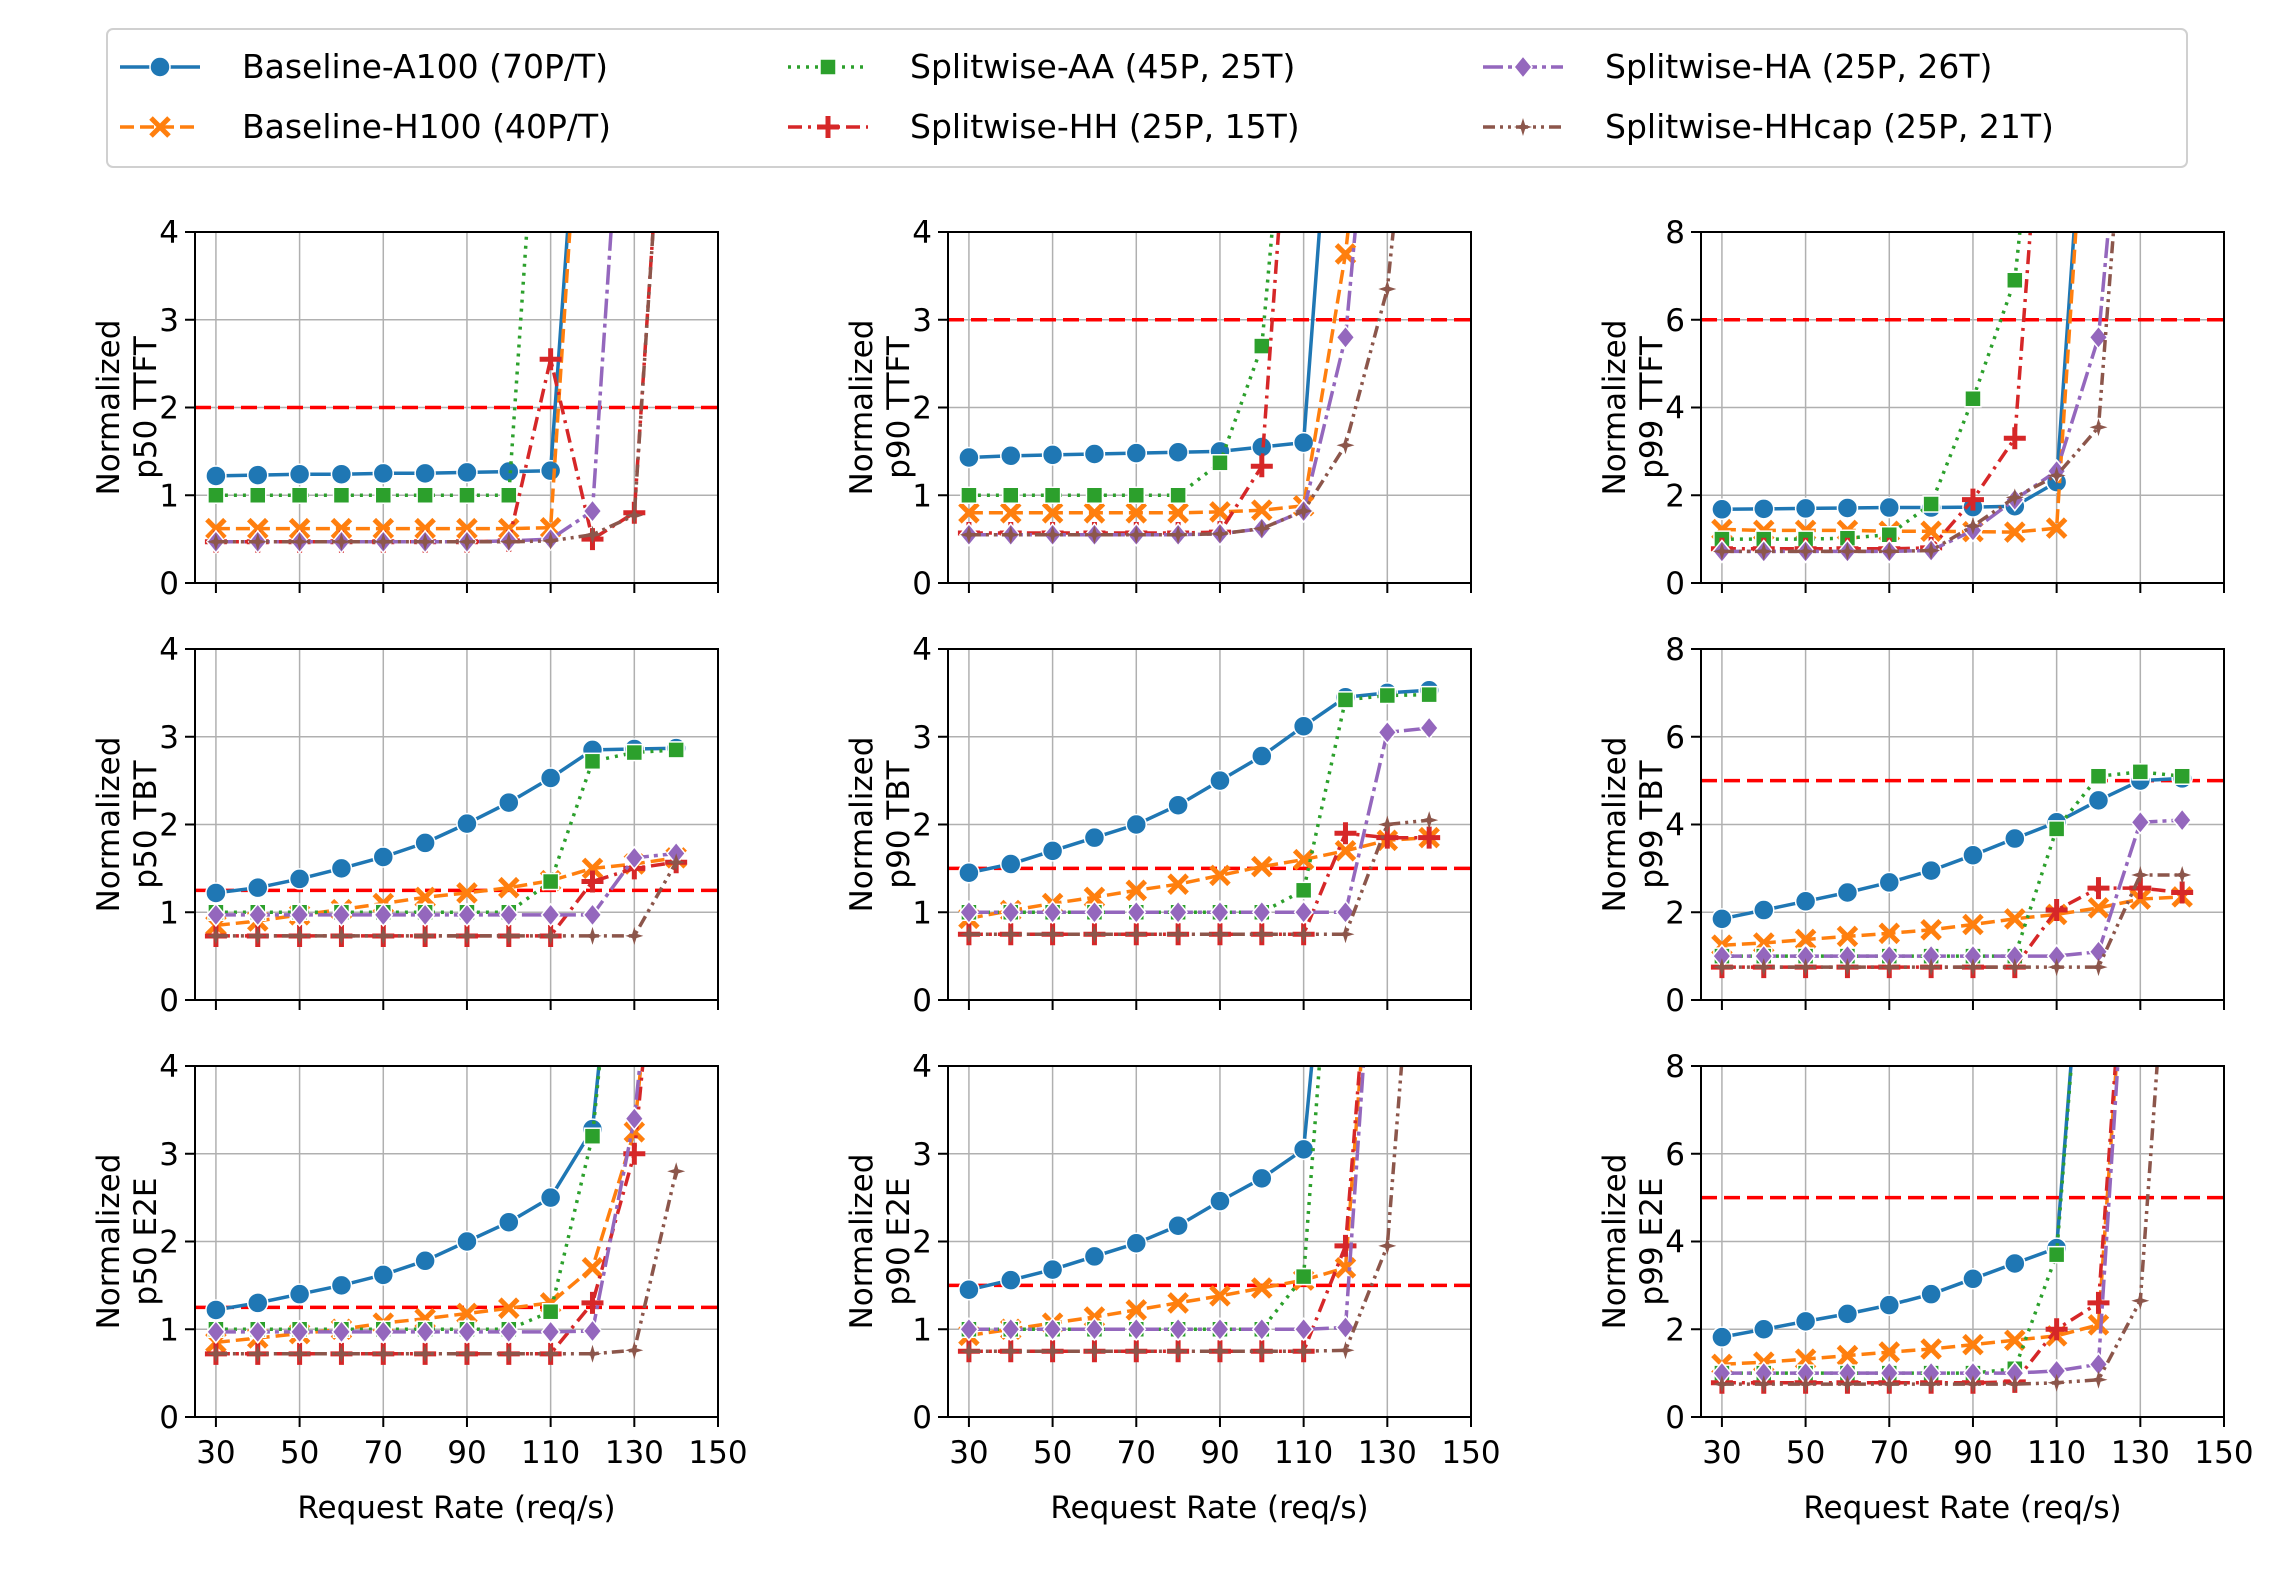  Describe the element at coordinates (127, 1242) in the screenshot. I see `y-axis-label: Normalizedp50 E2E` at that location.